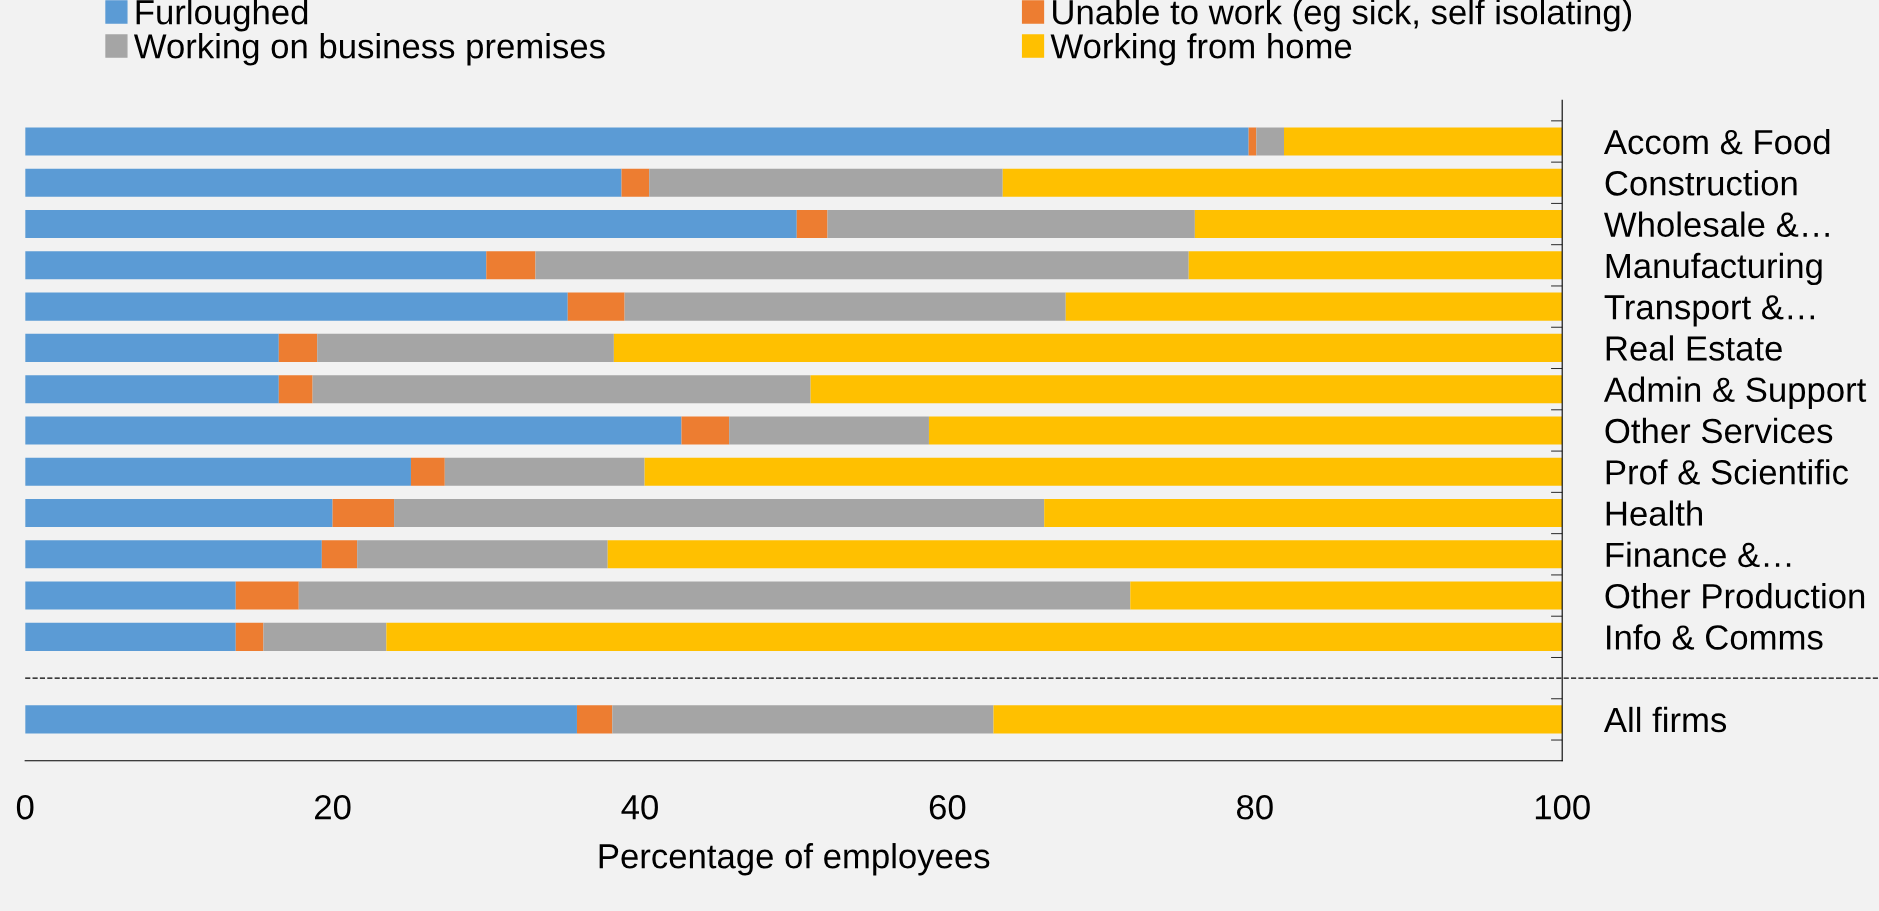  Describe the element at coordinates (1701, 183) in the screenshot. I see `y-tick-label: Construction` at that location.